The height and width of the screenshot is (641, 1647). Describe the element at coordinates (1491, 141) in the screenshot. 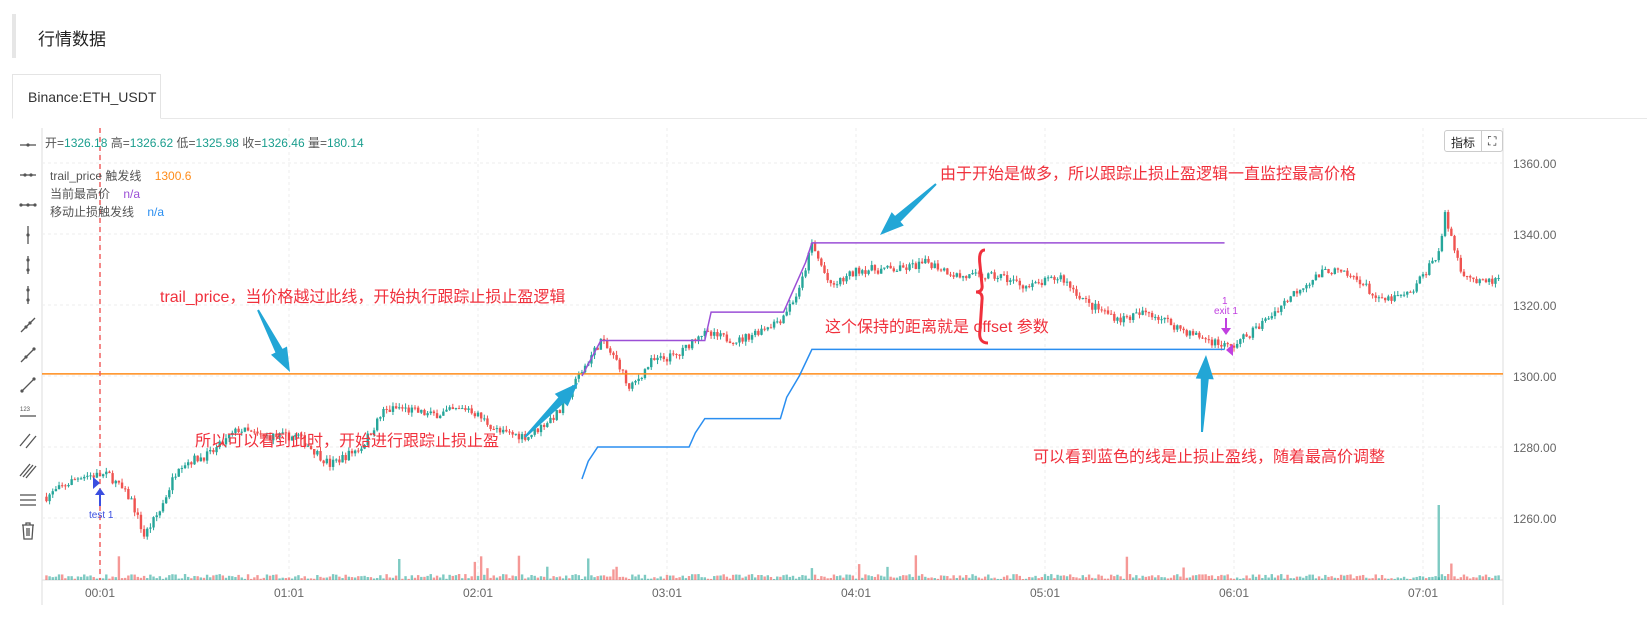

I see `fullscreen-button: ⛶` at that location.